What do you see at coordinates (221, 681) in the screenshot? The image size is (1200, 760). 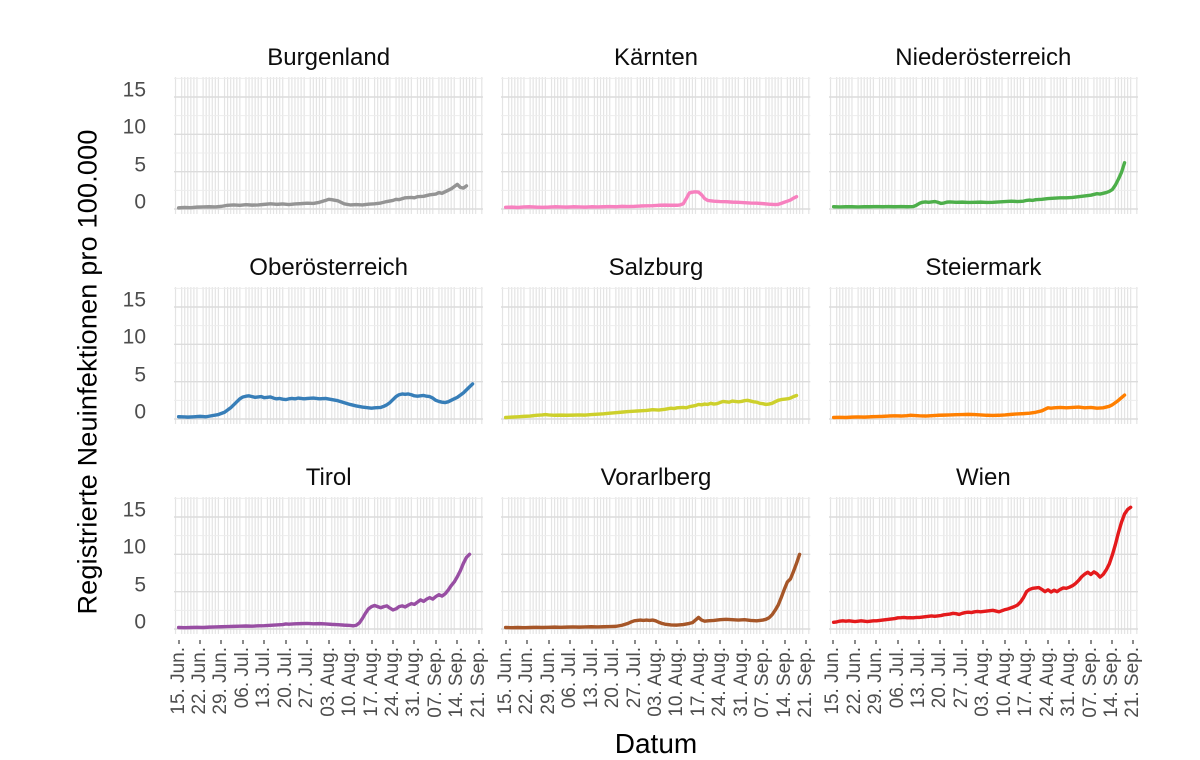 I see `x-tick-label: 29. Jun.` at bounding box center [221, 681].